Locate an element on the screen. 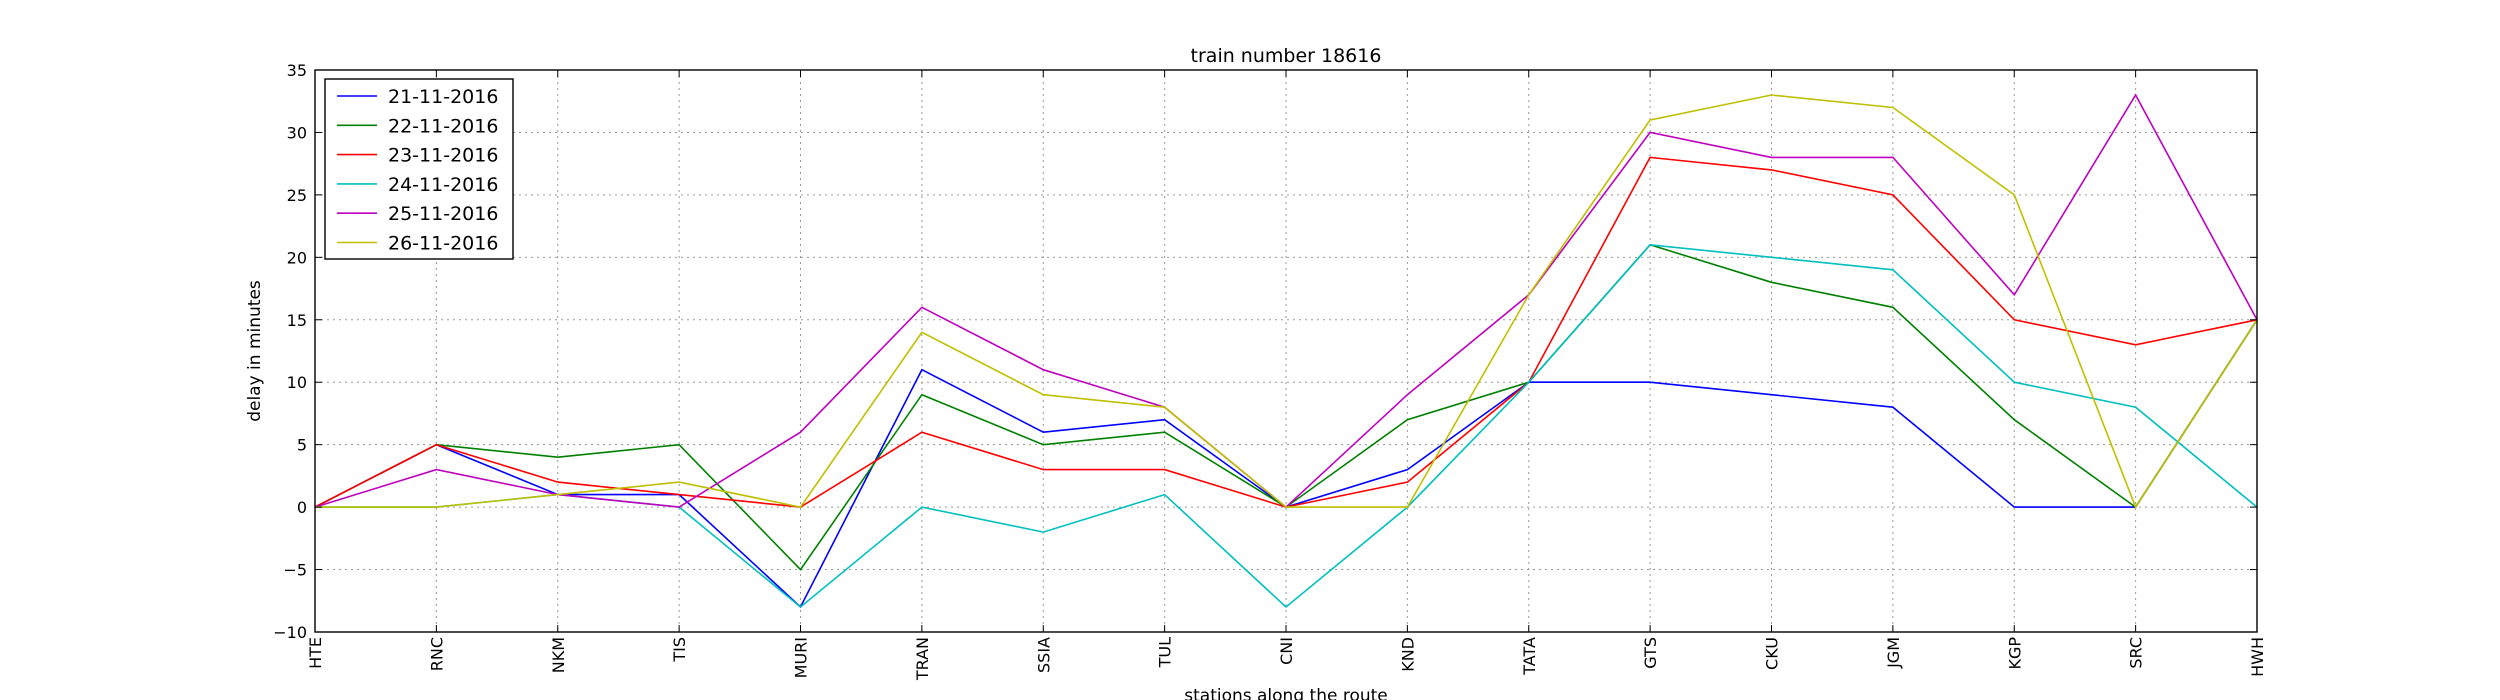 The image size is (2500, 700). x-tick-label: TRAN is located at coordinates (922, 659).